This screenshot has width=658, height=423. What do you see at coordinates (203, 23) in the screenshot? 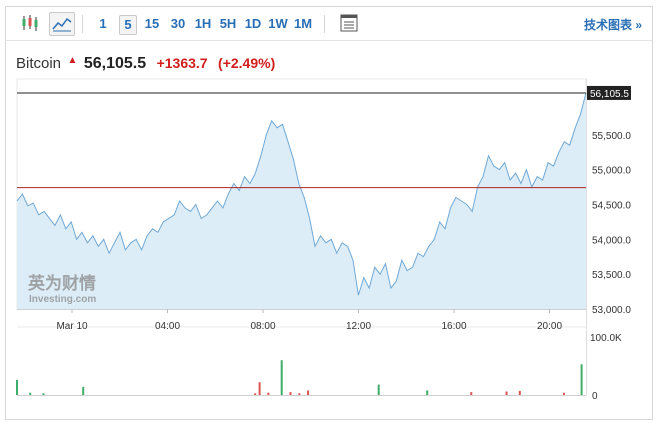
I see `interval-button-1h: 1H` at bounding box center [203, 23].